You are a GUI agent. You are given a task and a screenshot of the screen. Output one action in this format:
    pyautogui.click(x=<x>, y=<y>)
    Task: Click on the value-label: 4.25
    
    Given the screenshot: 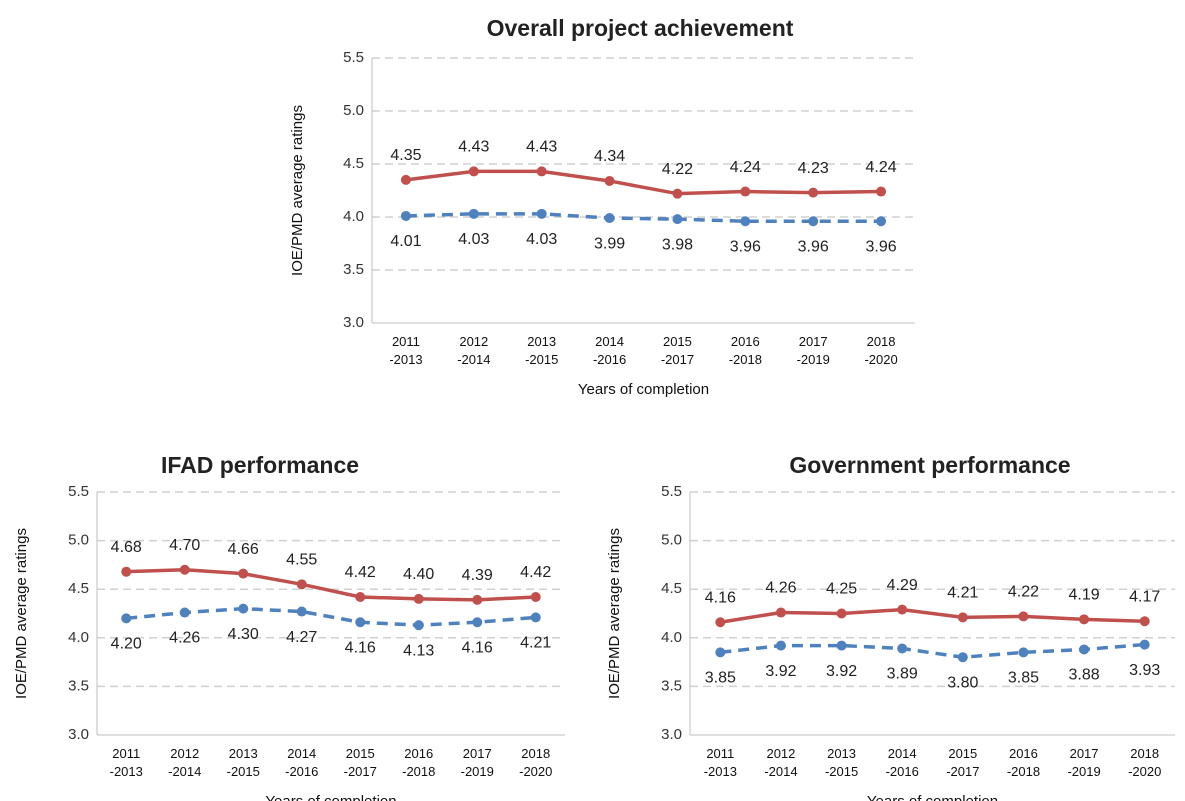 What is the action you would take?
    pyautogui.click(x=841, y=589)
    